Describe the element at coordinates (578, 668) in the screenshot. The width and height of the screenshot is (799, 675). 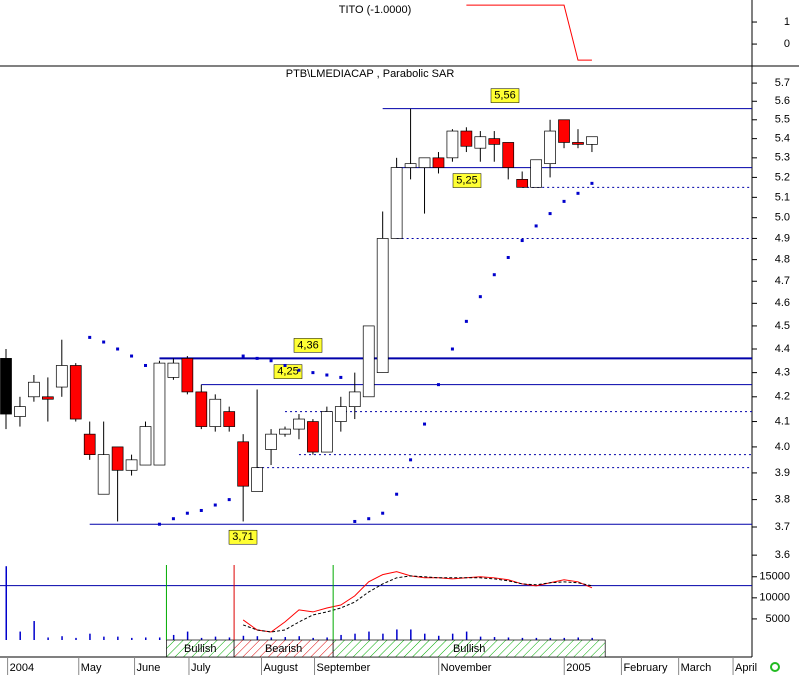
I see `x-tick-label: 2005` at that location.